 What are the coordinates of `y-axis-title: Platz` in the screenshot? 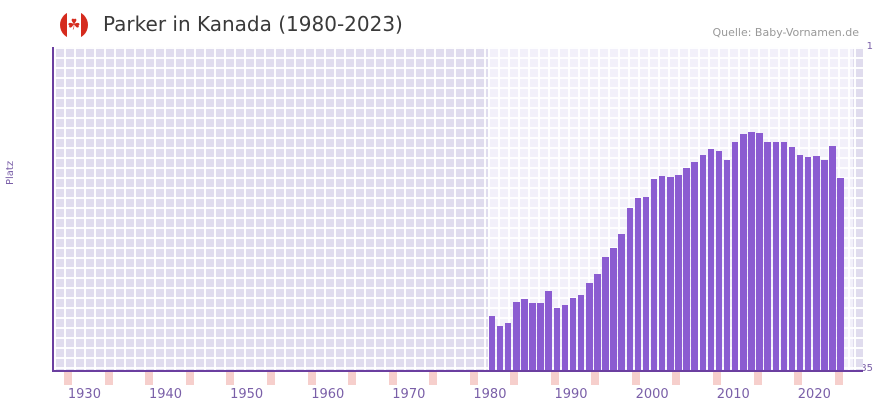 It's located at (10, 172).